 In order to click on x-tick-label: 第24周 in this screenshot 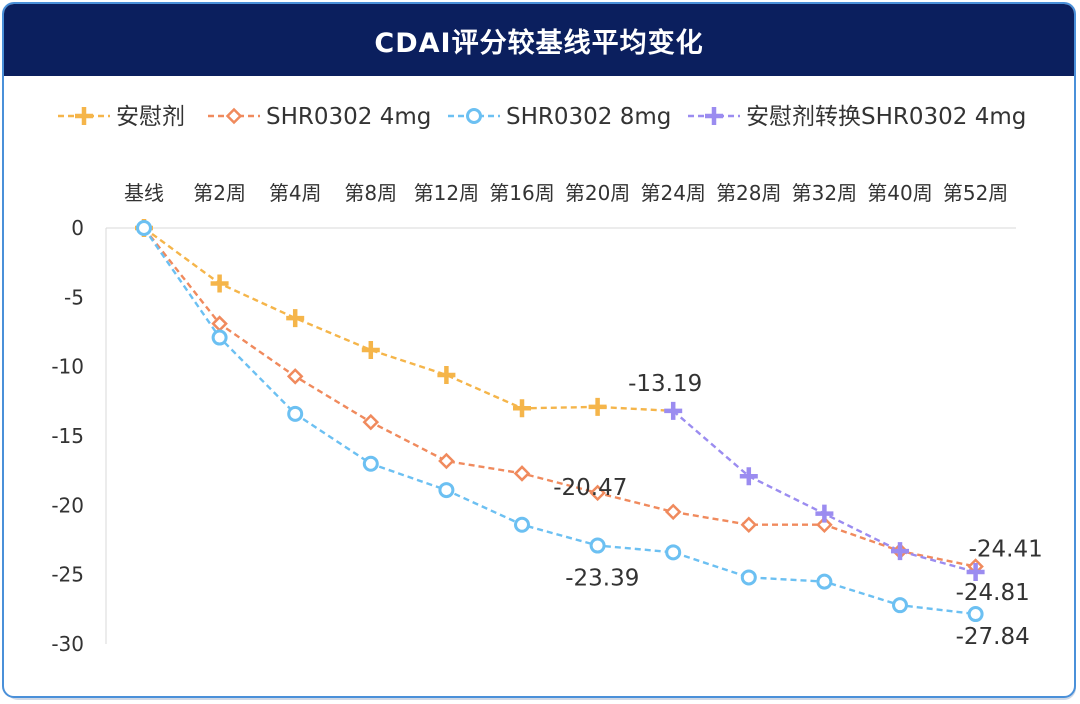, I will do `click(672, 193)`.